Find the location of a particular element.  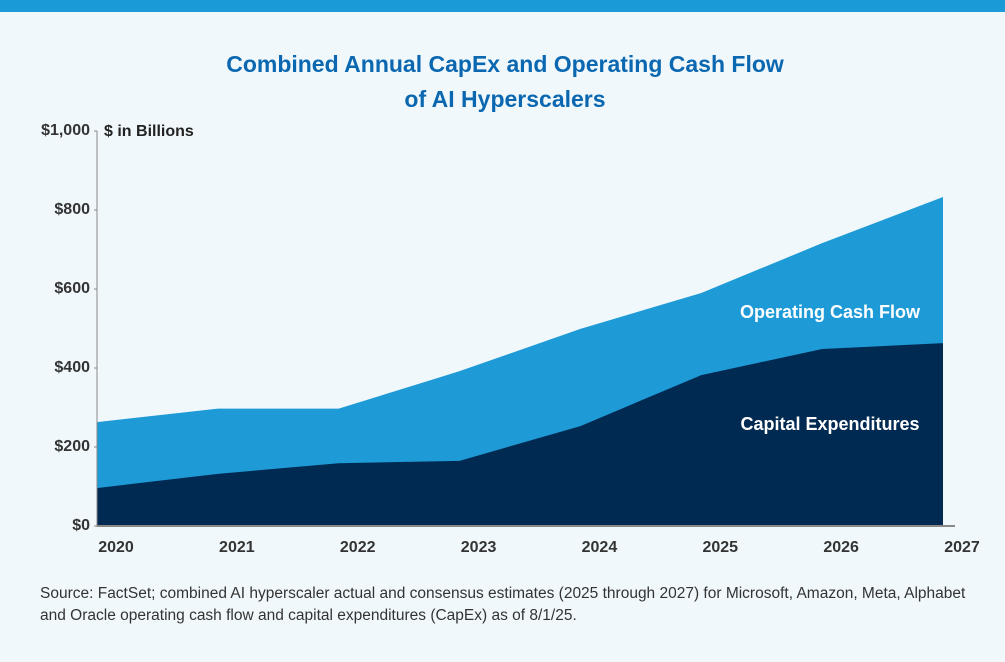

x-tick-label: 2026 is located at coordinates (841, 547).